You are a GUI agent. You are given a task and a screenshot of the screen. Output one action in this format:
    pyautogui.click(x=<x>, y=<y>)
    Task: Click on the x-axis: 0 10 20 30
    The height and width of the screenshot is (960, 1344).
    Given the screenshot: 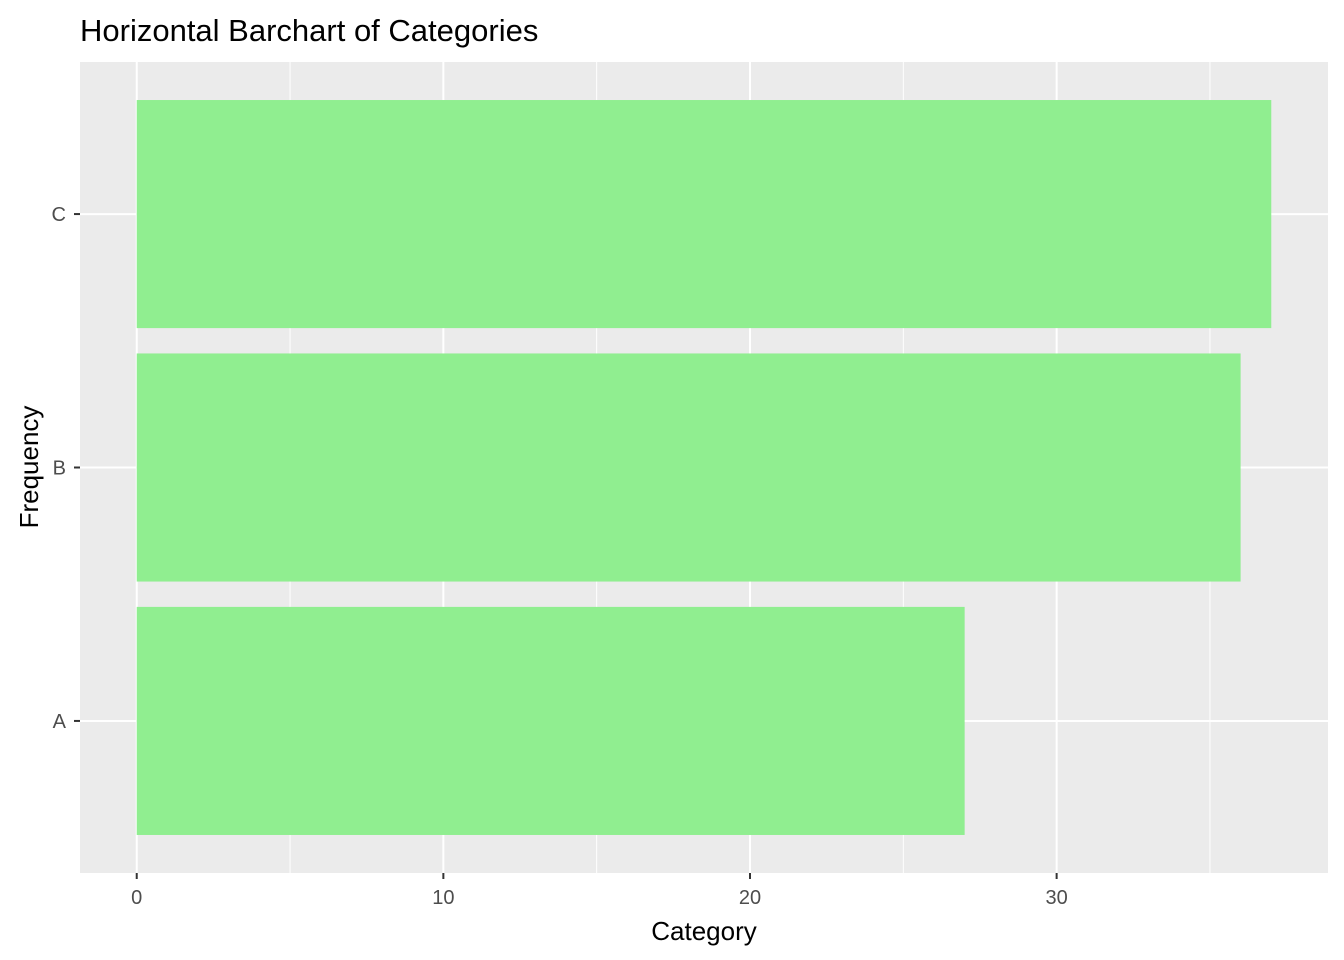 What is the action you would take?
    pyautogui.click(x=599, y=891)
    